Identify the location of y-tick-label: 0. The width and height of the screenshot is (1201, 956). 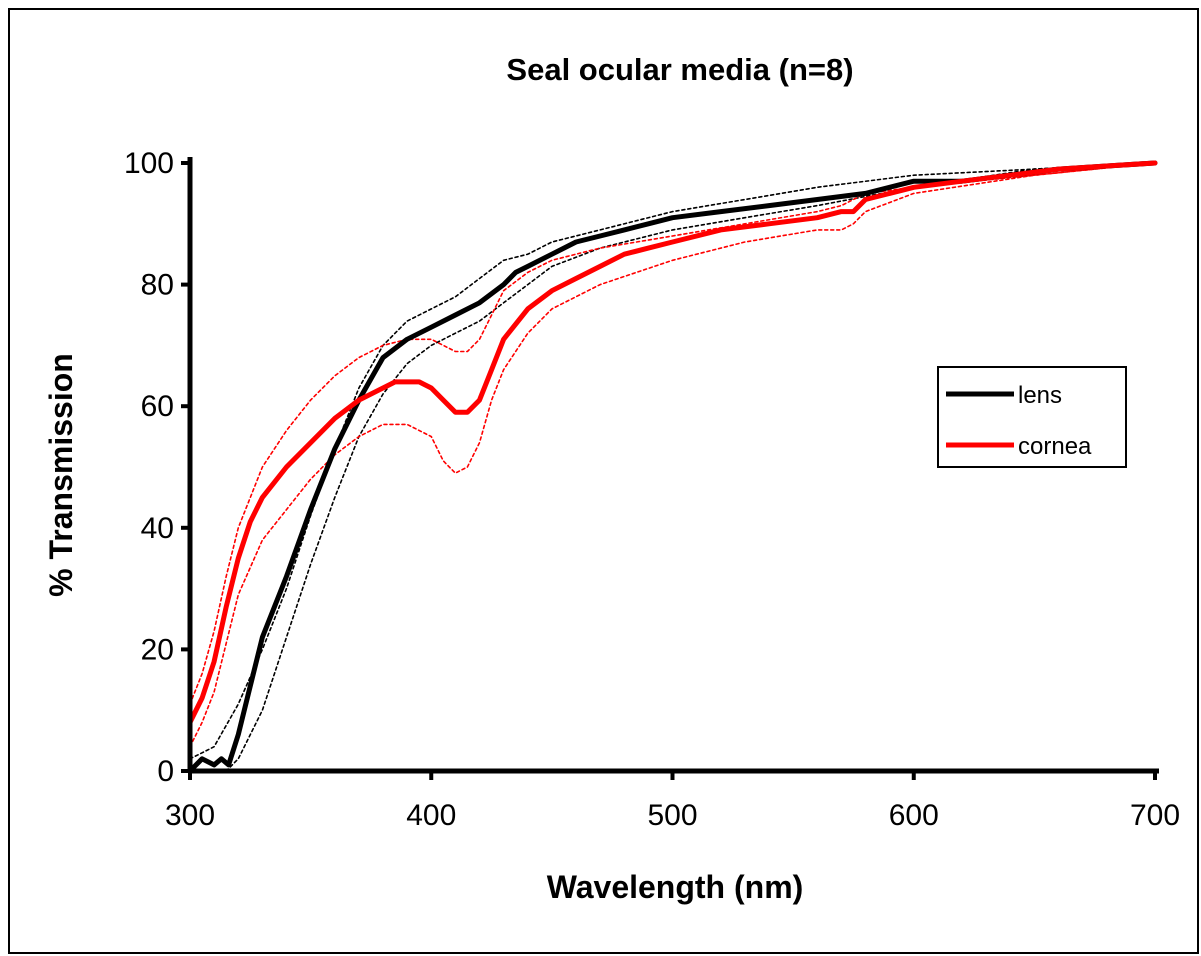
(165, 771).